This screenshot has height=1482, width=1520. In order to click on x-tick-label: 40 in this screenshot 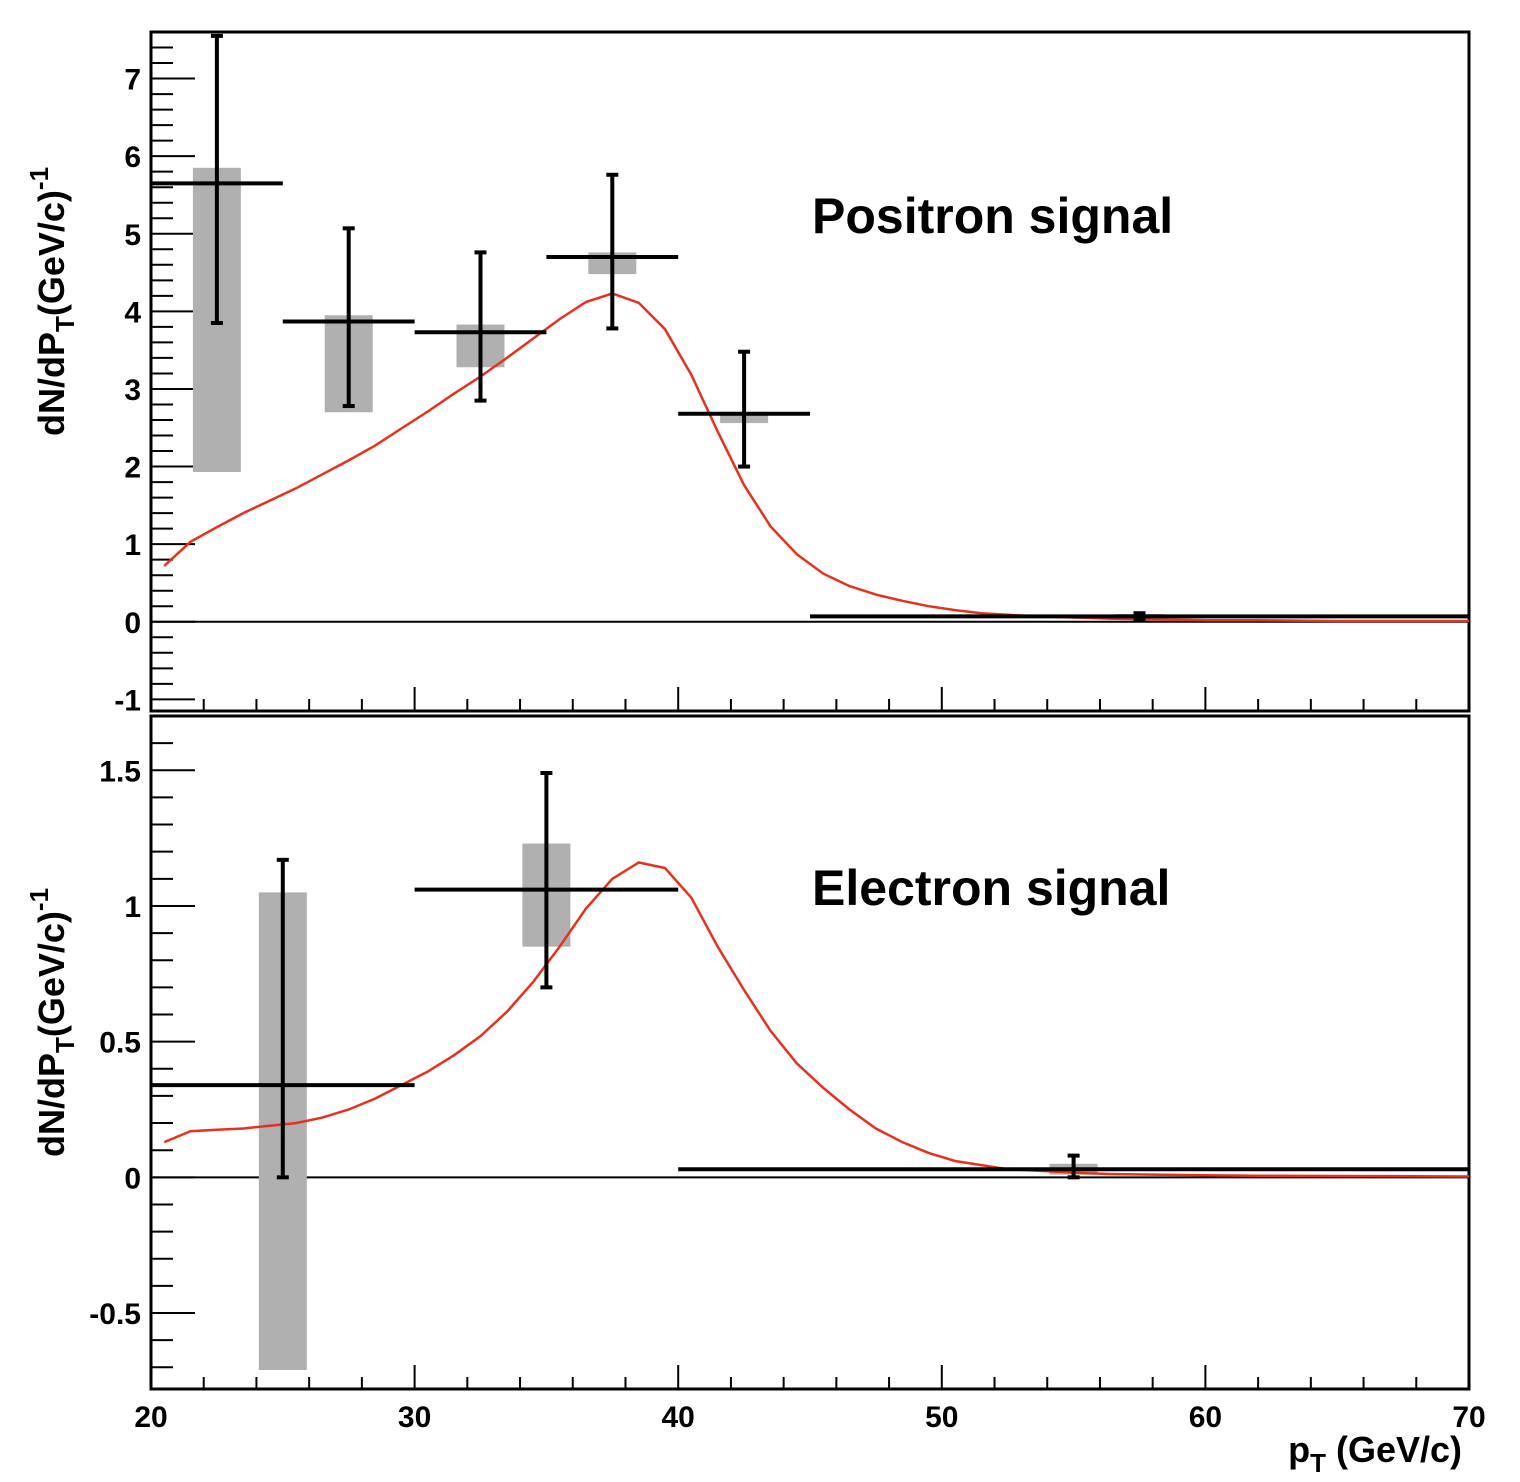, I will do `click(678, 1417)`.